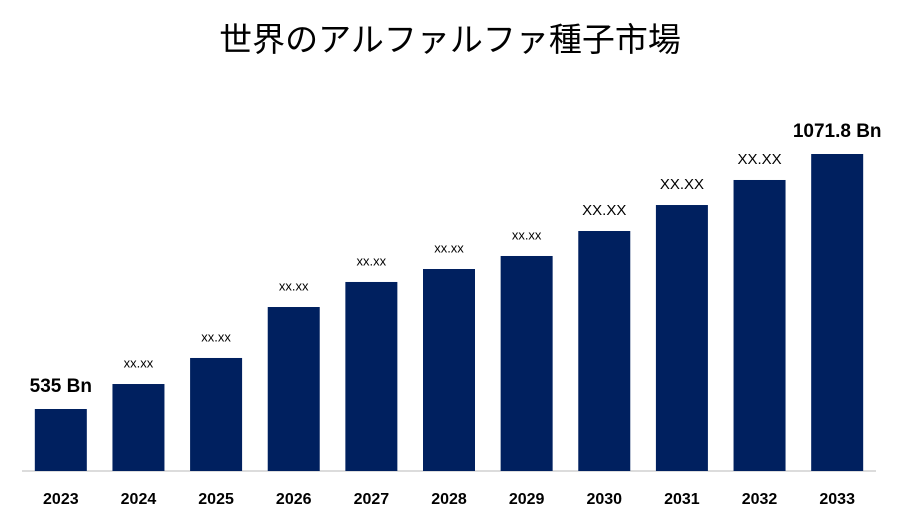 This screenshot has width=900, height=525. I want to click on x-tick-label: 2030, so click(604, 499).